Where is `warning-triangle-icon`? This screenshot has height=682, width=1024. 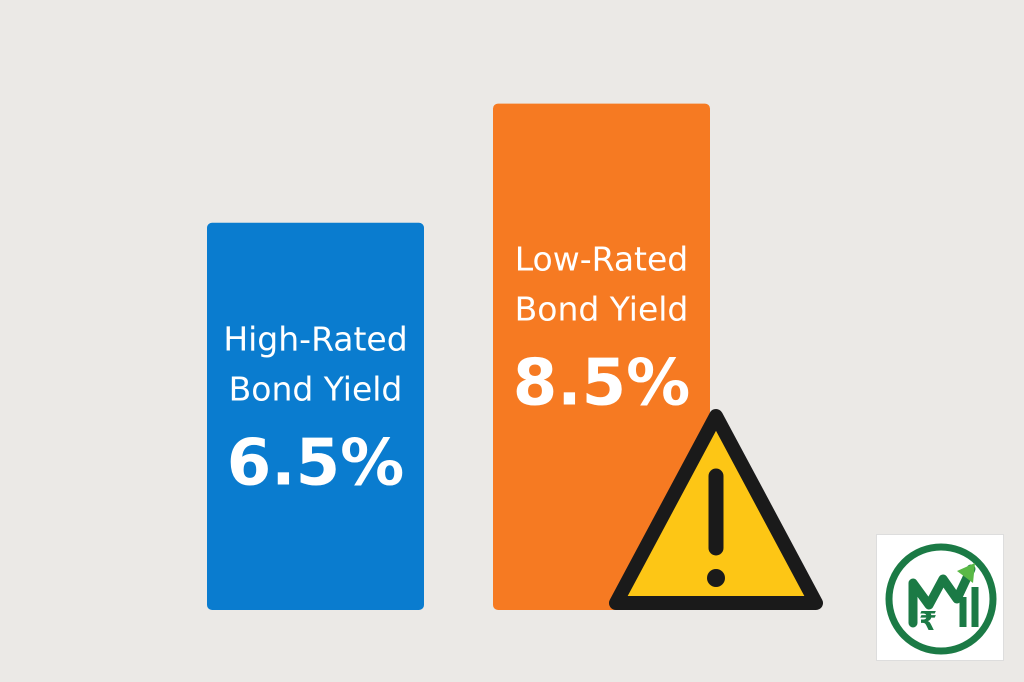
warning-triangle-icon is located at coordinates (716, 509).